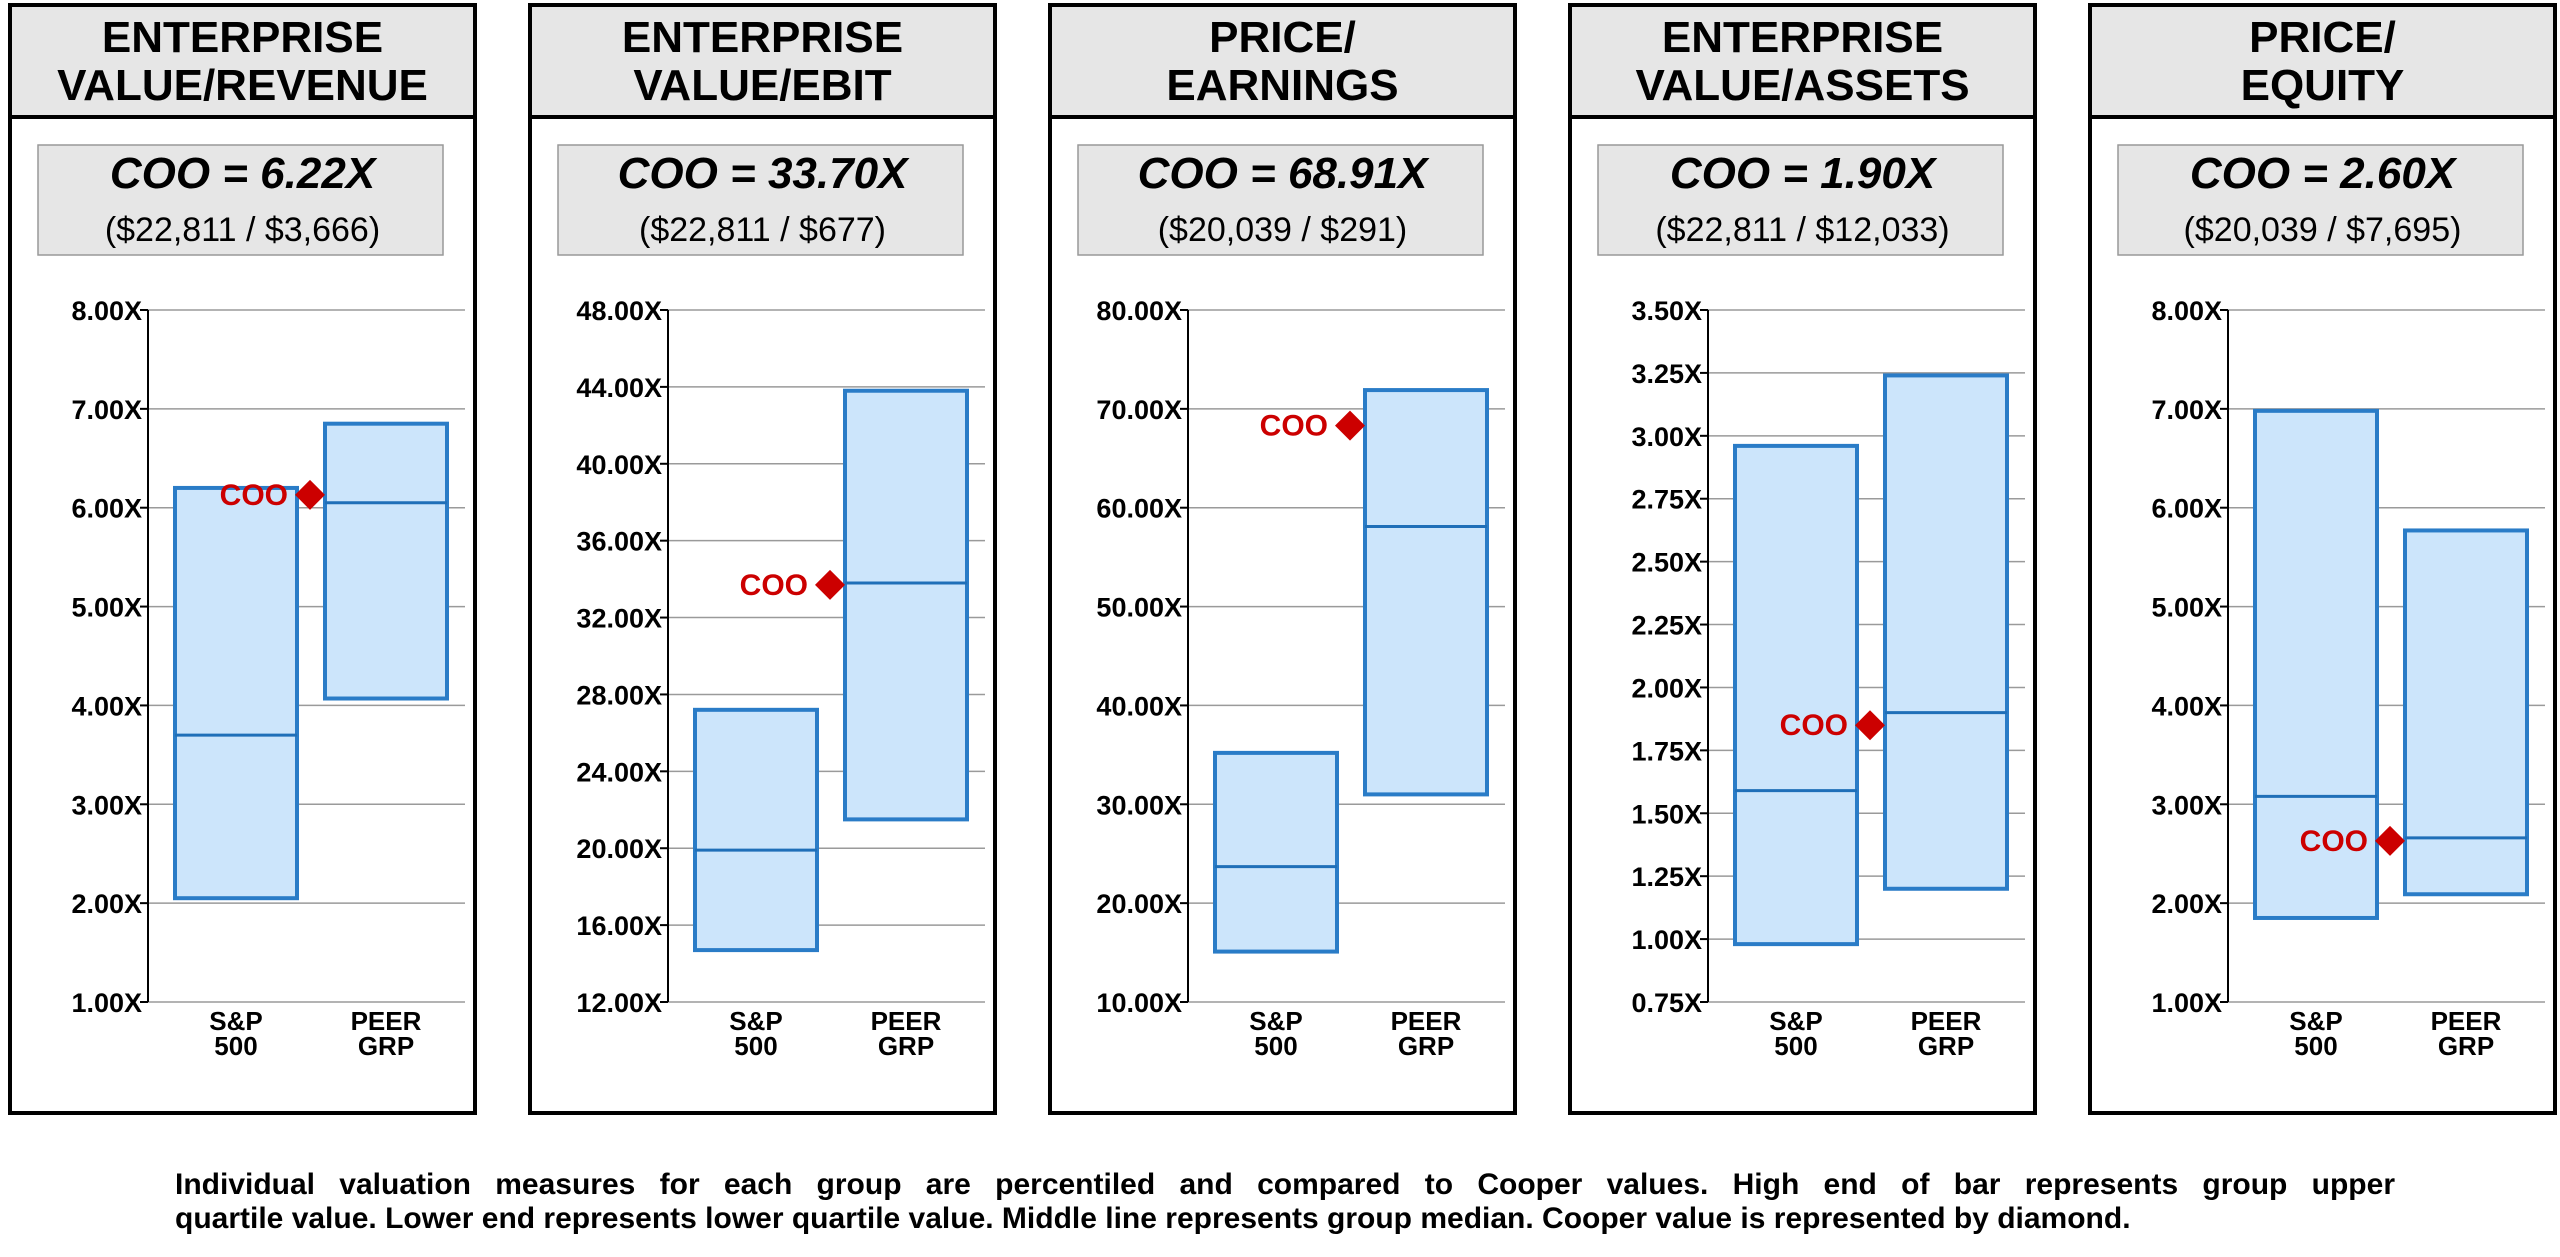  What do you see at coordinates (1139, 1003) in the screenshot?
I see `y-tick-label: 10.00X` at bounding box center [1139, 1003].